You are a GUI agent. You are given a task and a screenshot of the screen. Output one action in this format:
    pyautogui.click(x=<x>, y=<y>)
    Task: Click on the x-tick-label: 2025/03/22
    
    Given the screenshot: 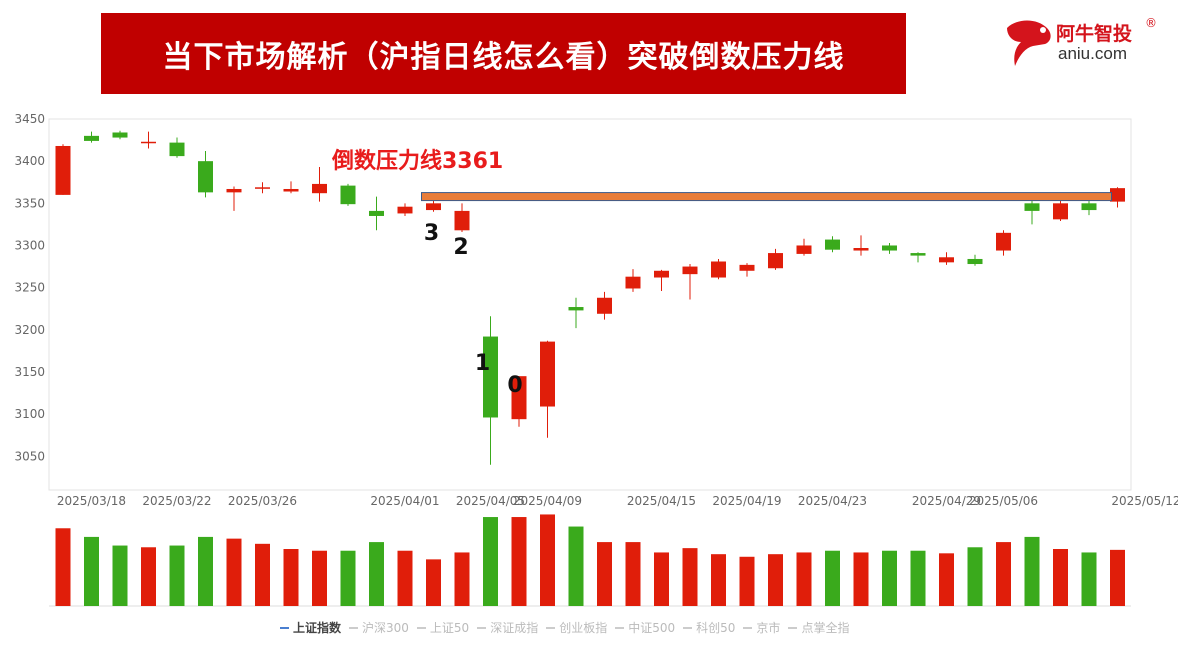 What is the action you would take?
    pyautogui.click(x=176, y=501)
    